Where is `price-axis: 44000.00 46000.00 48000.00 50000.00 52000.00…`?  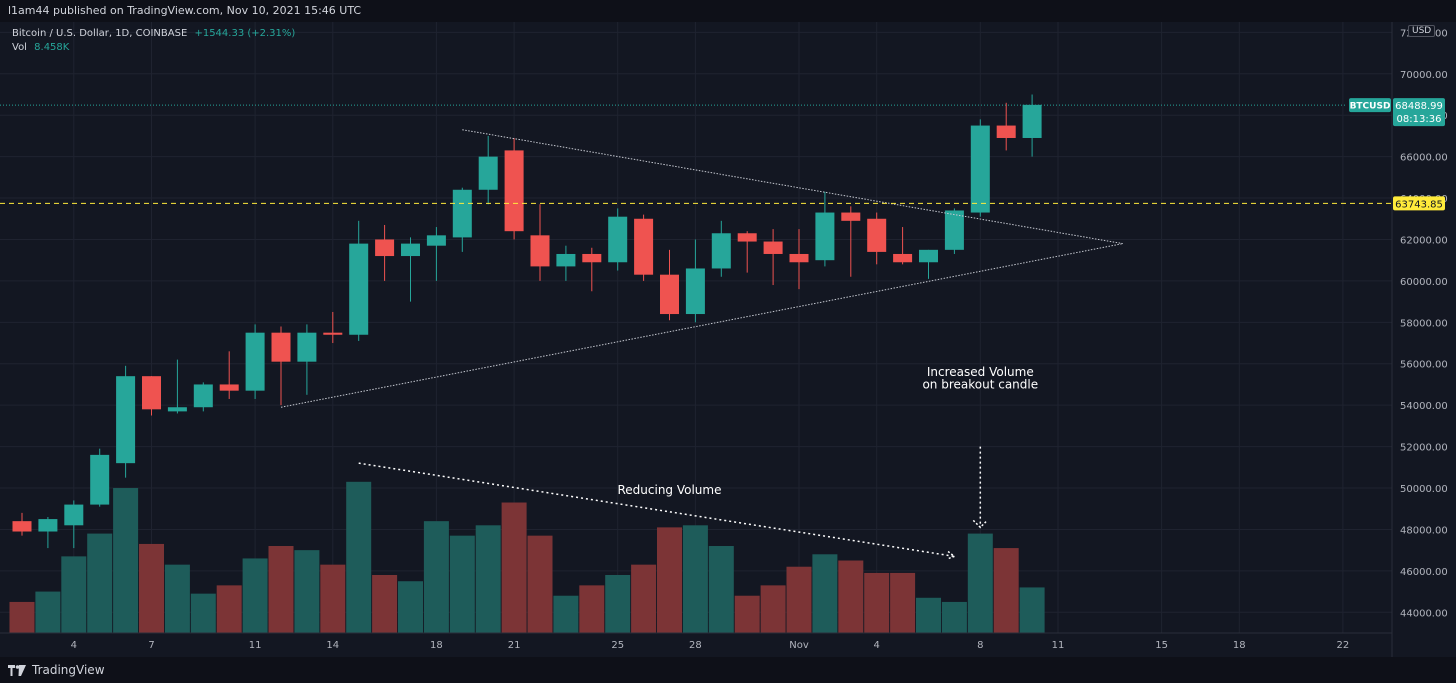
price-axis: 44000.00 46000.00 48000.00 50000.00 52000.00… is located at coordinates (1398, 339).